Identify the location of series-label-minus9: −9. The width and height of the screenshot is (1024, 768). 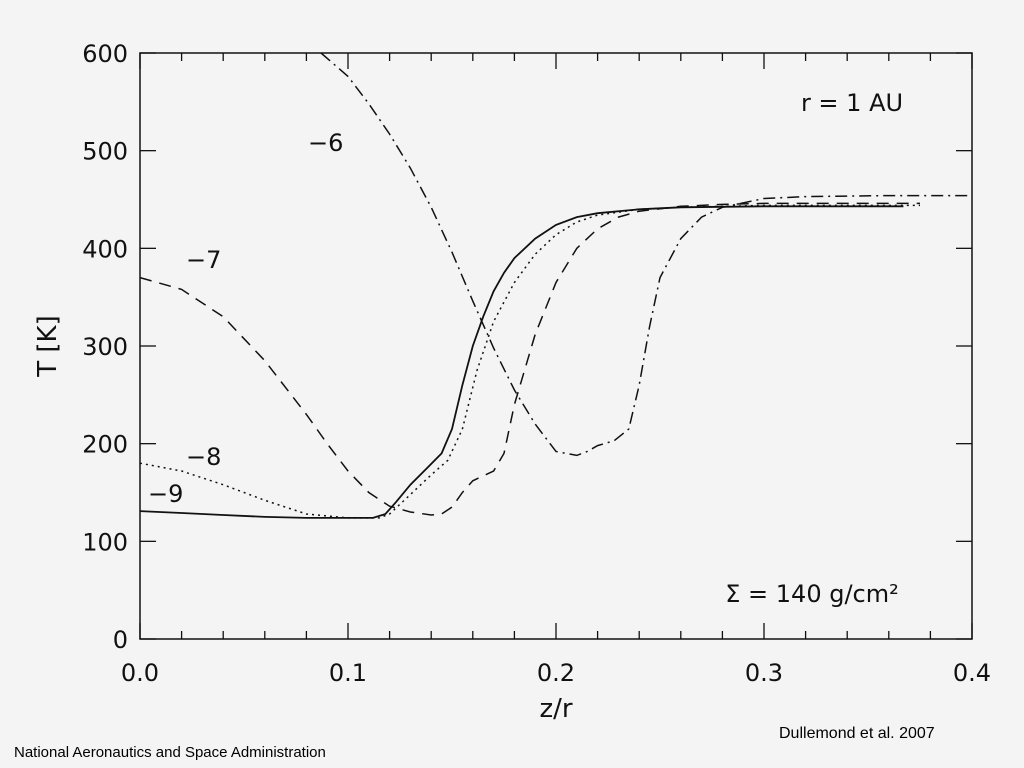
(165, 494).